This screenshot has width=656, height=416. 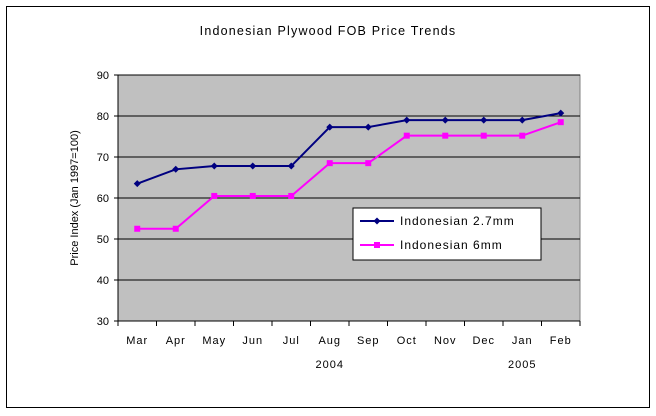 What do you see at coordinates (103, 158) in the screenshot?
I see `y-tick-label: 70` at bounding box center [103, 158].